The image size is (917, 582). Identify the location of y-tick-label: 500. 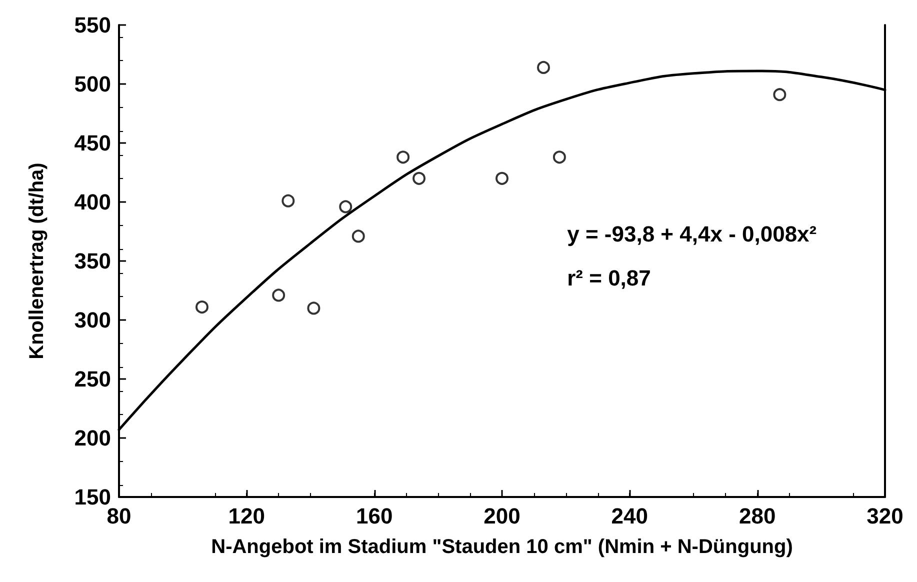
(92, 84).